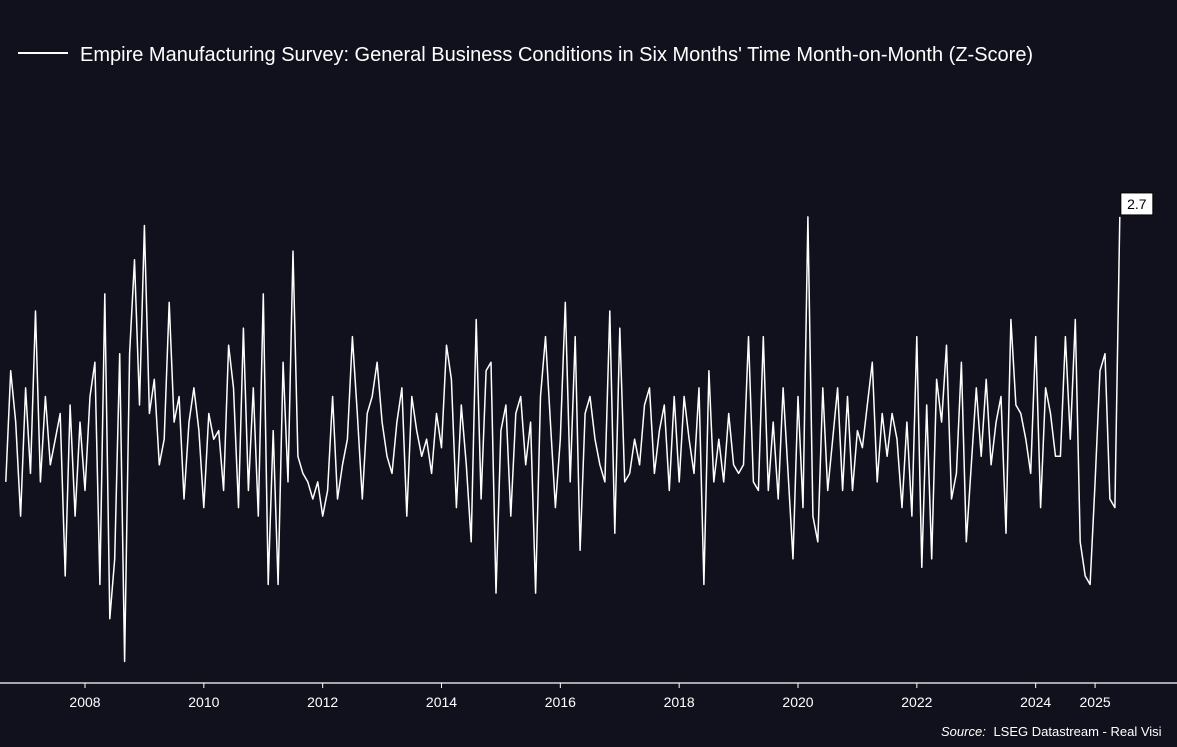 The image size is (1177, 747). What do you see at coordinates (203, 702) in the screenshot?
I see `x-tick-label: 2010` at bounding box center [203, 702].